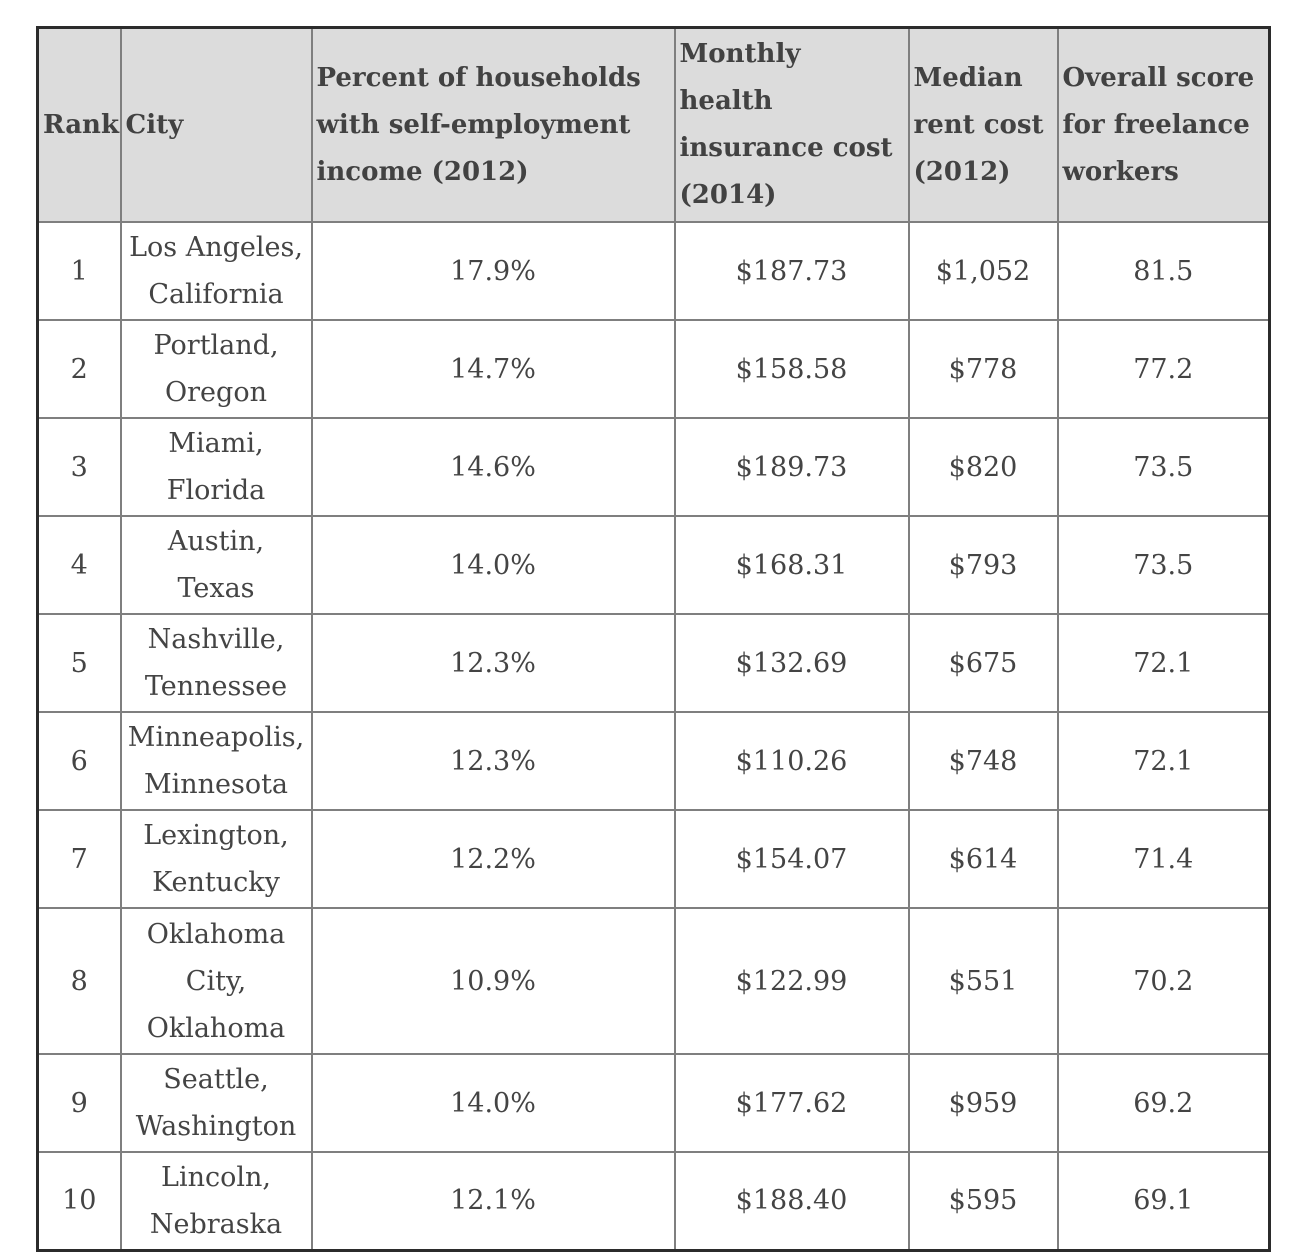  I want to click on column-header-city: City, so click(216, 124).